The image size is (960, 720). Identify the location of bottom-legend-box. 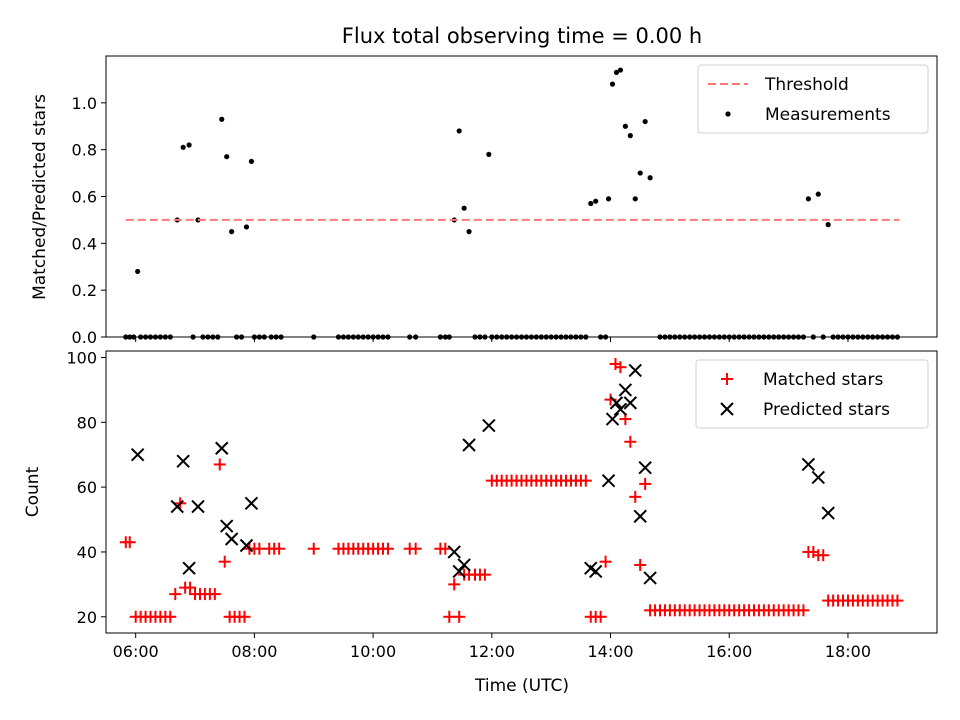
(812, 394).